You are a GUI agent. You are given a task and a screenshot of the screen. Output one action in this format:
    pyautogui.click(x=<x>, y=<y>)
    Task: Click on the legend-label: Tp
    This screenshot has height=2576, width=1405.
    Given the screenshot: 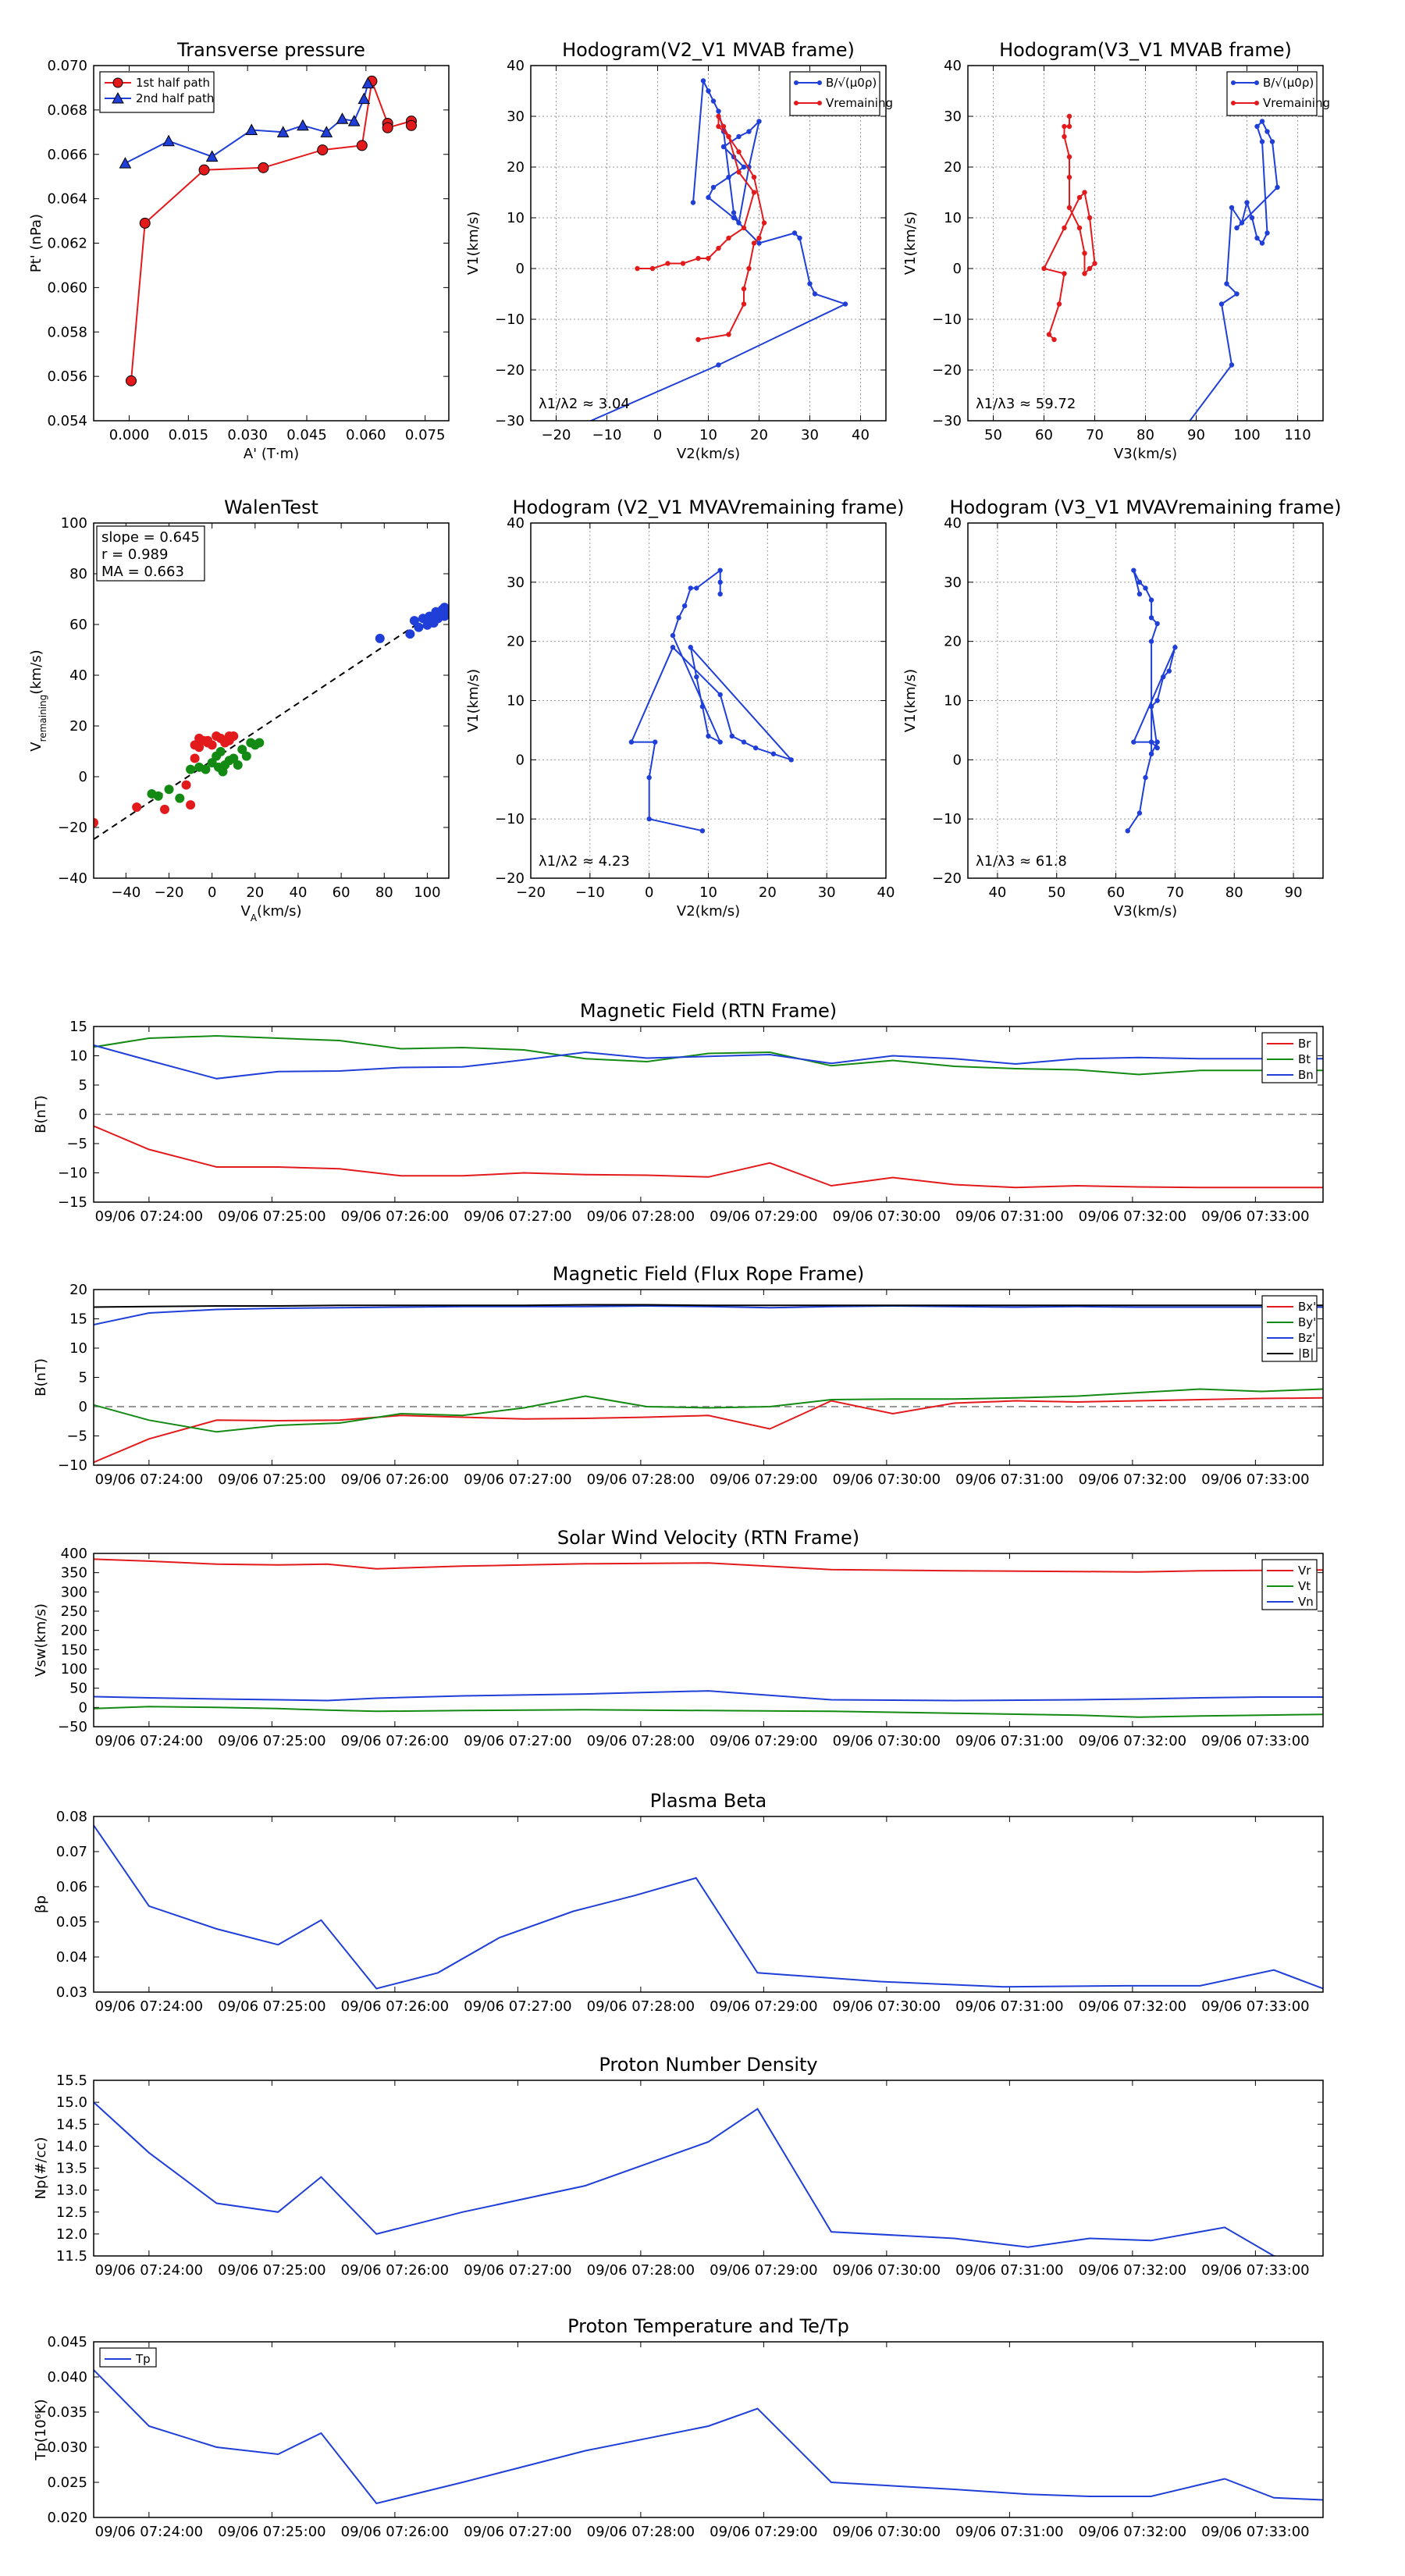 What is the action you would take?
    pyautogui.click(x=143, y=2359)
    